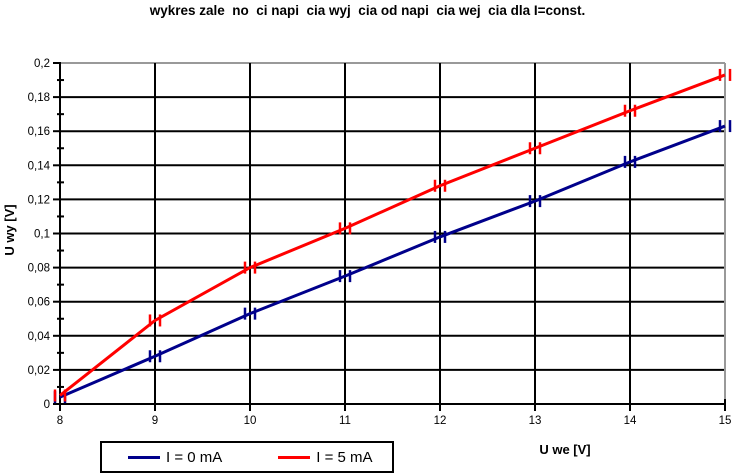 This screenshot has height=475, width=735. What do you see at coordinates (345, 421) in the screenshot?
I see `x-tick-label: 11` at bounding box center [345, 421].